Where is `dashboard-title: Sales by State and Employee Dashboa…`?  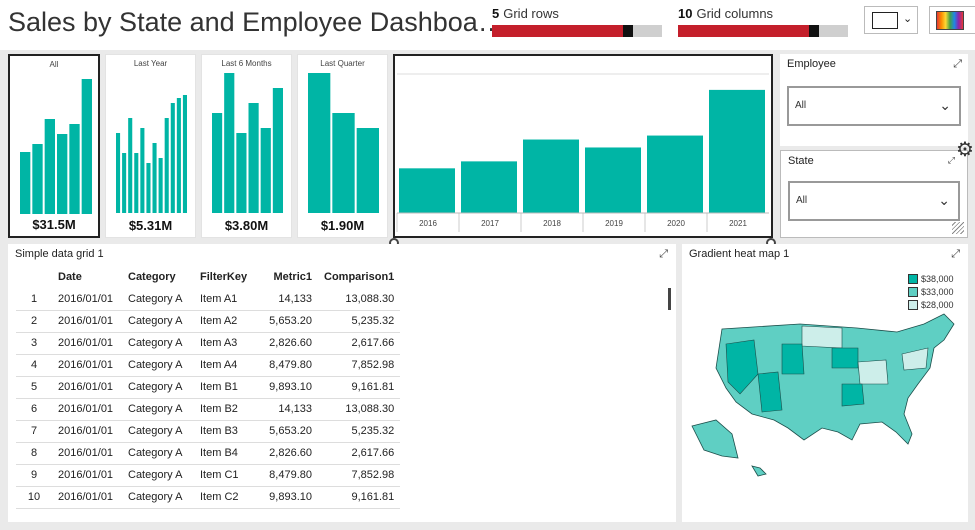 dashboard-title: Sales by State and Employee Dashboa… is located at coordinates (256, 22).